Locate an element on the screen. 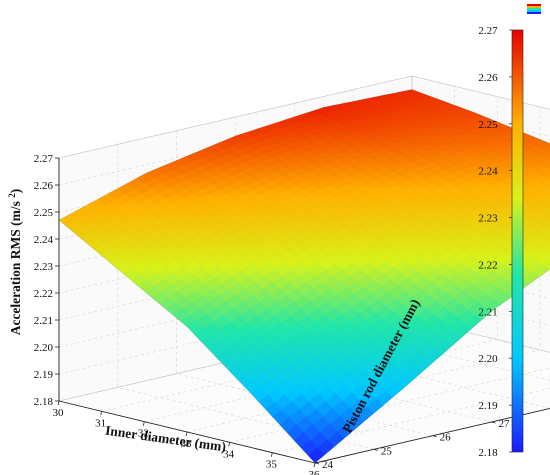 The width and height of the screenshot is (550, 475). z-tick-label: 2.24 is located at coordinates (44, 240).